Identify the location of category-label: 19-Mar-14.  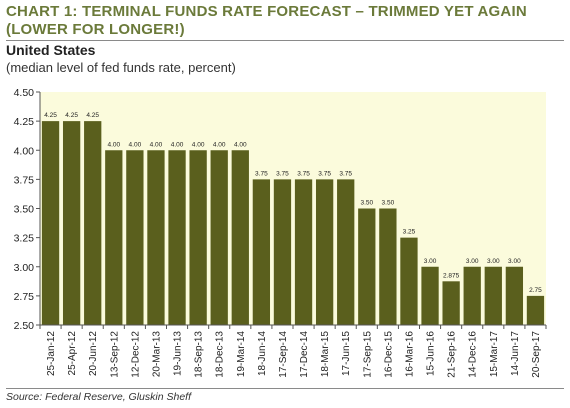
(241, 354).